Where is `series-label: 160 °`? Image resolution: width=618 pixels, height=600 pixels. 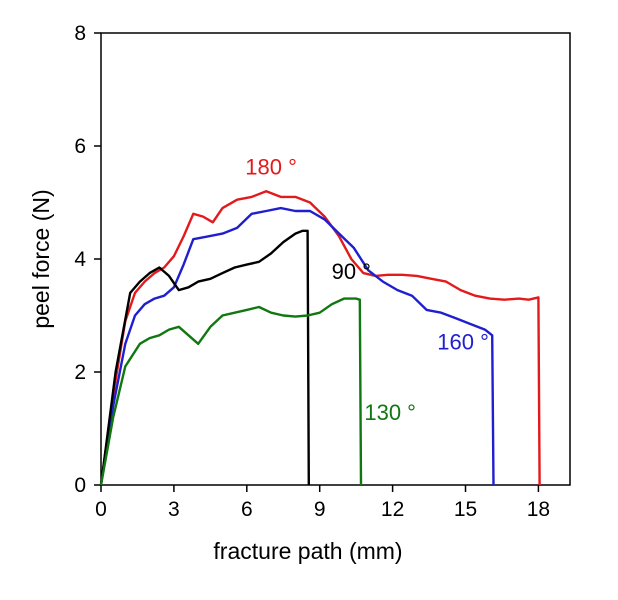
series-label: 160 ° is located at coordinates (463, 341).